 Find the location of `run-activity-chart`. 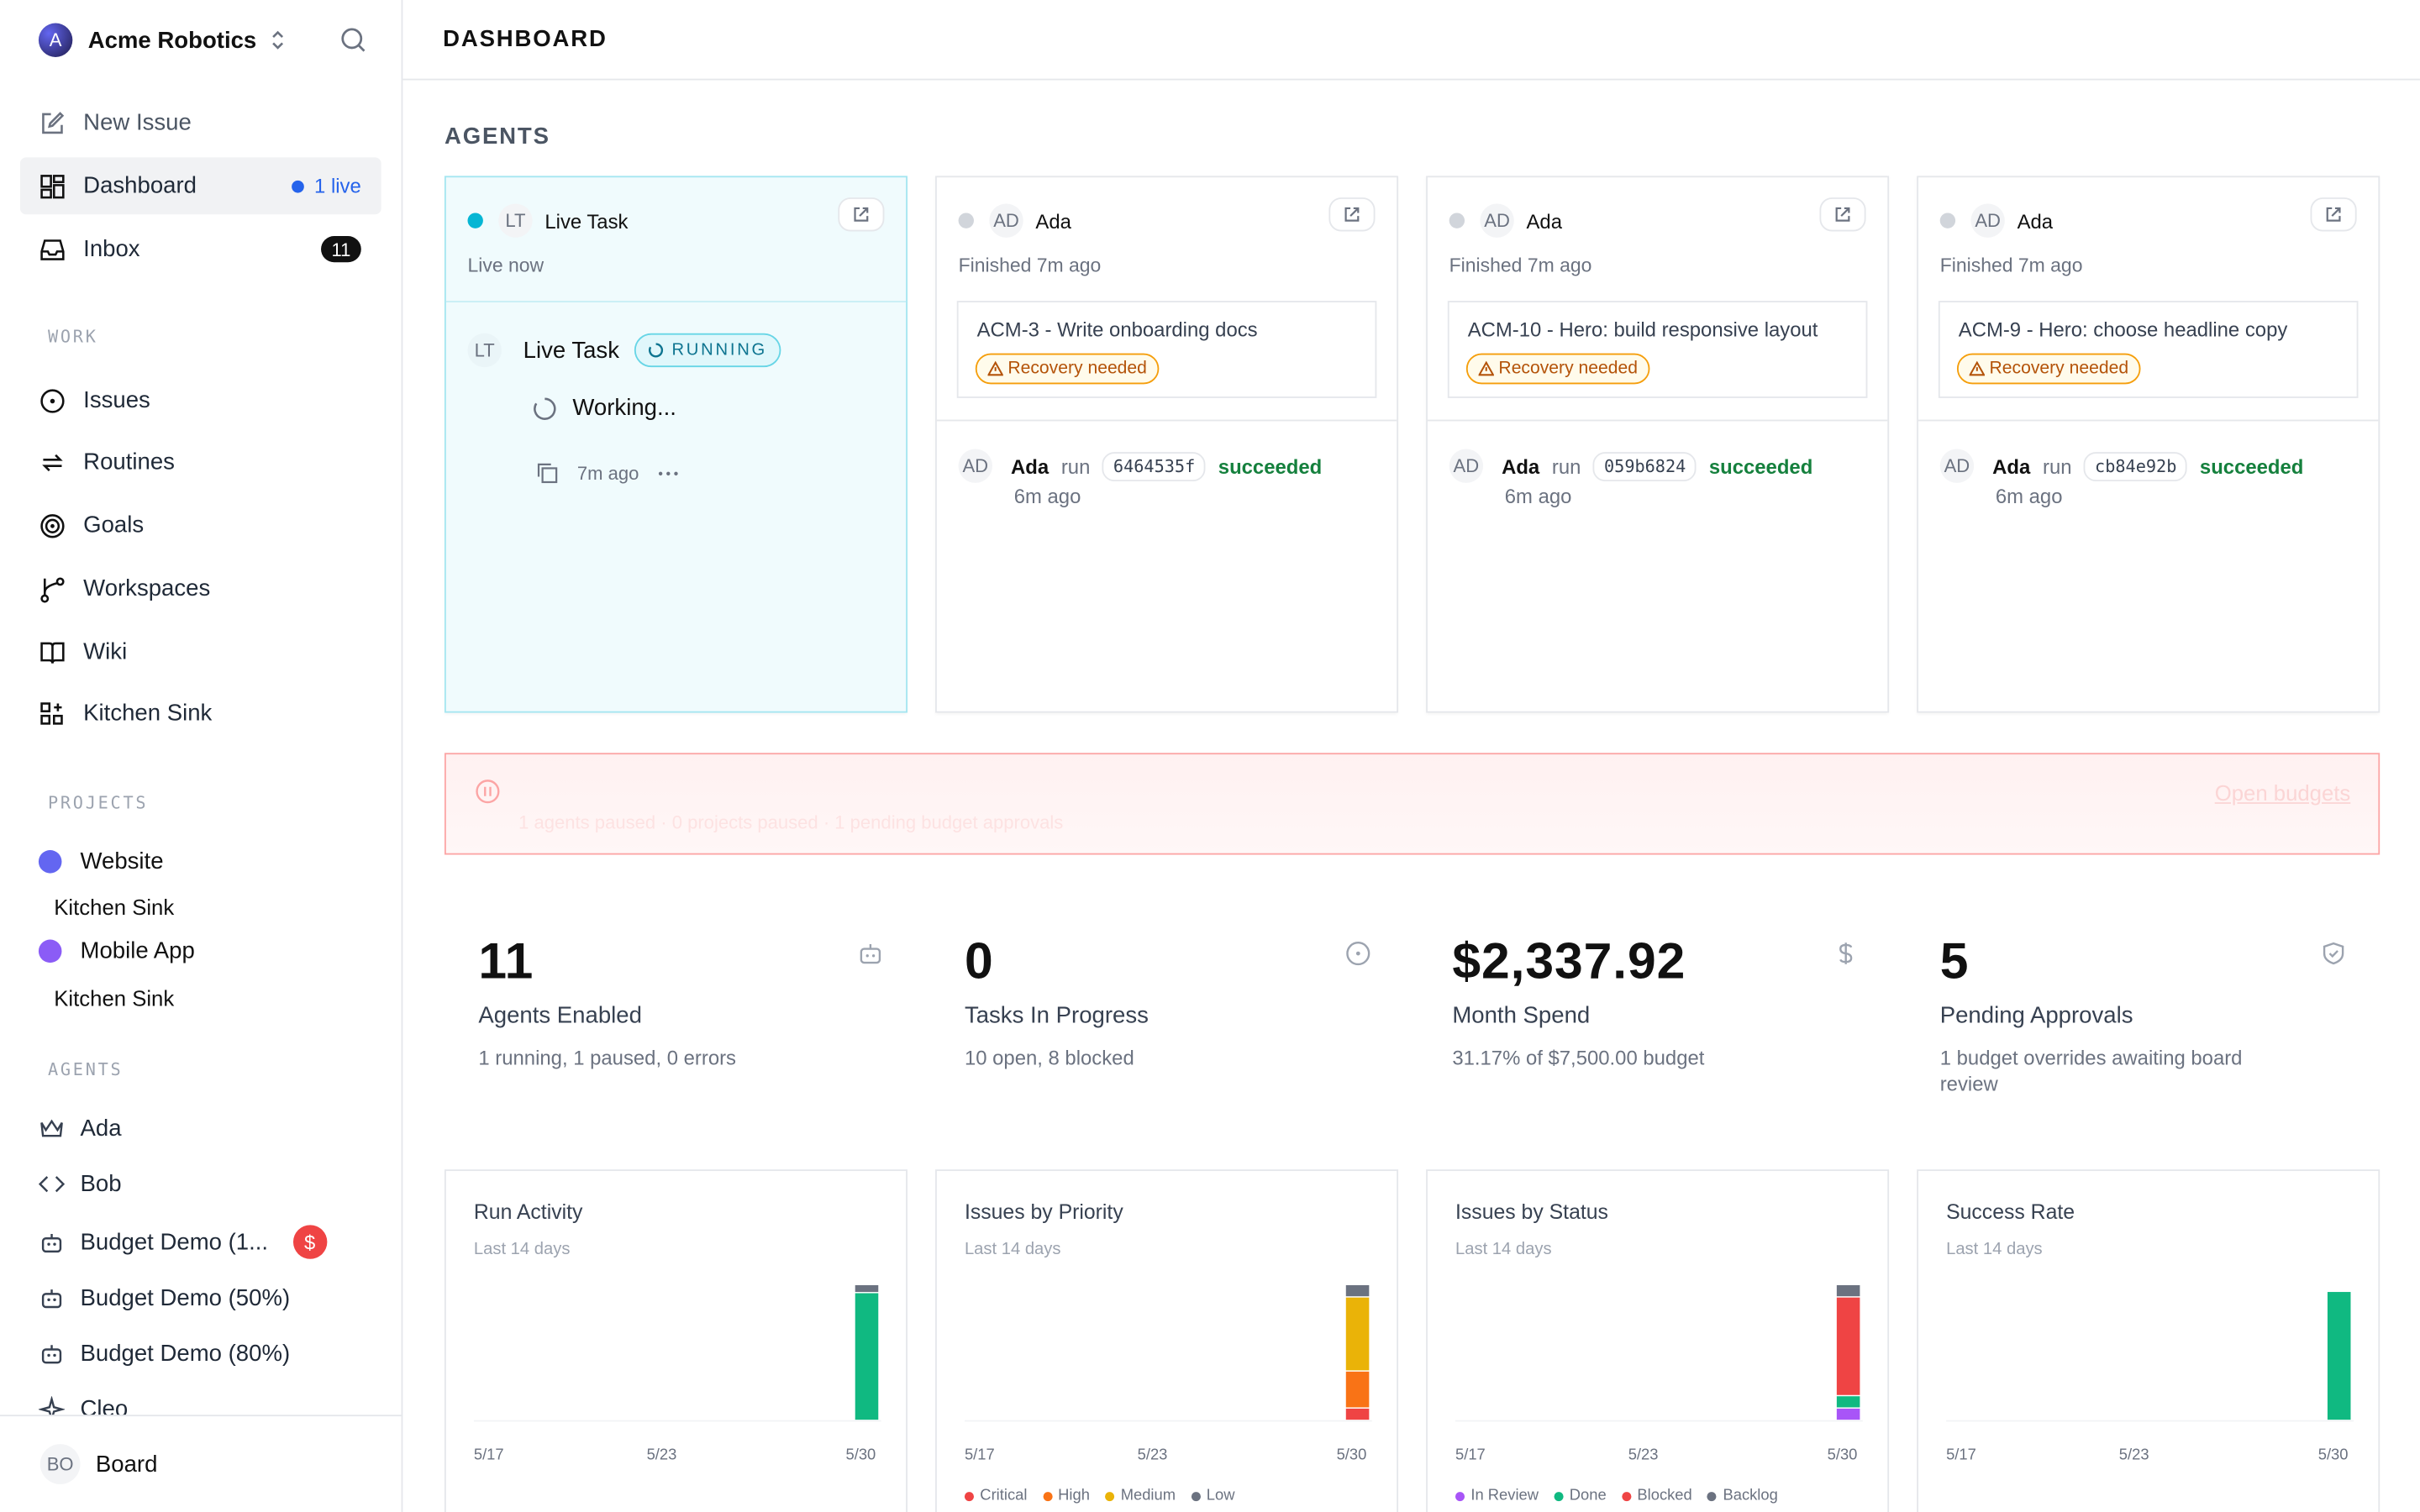

run-activity-chart is located at coordinates (677, 1353).